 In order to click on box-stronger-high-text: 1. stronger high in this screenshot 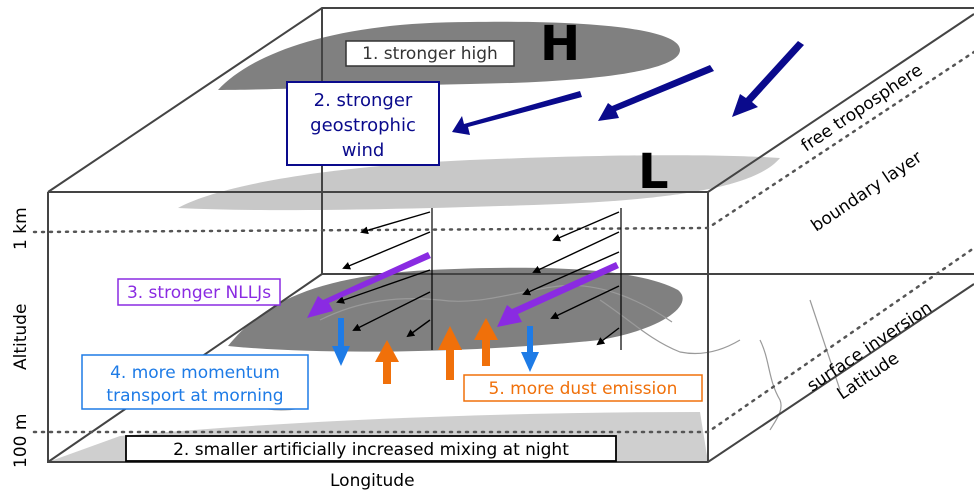, I will do `click(430, 54)`.